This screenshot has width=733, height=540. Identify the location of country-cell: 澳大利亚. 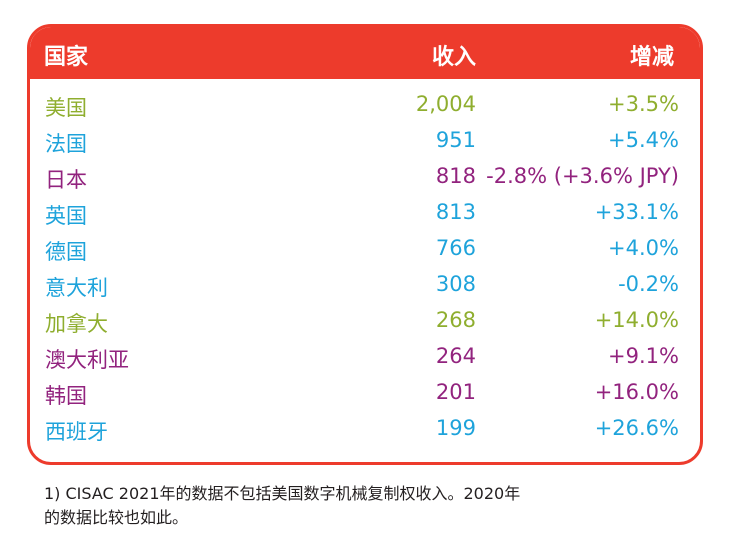
(87, 360).